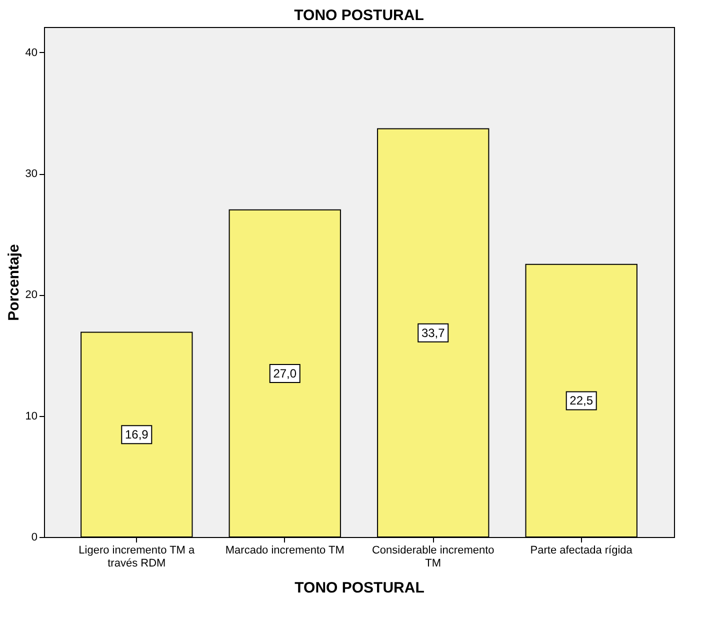  Describe the element at coordinates (13, 282) in the screenshot. I see `y-axis-title: Porcentaje` at that location.